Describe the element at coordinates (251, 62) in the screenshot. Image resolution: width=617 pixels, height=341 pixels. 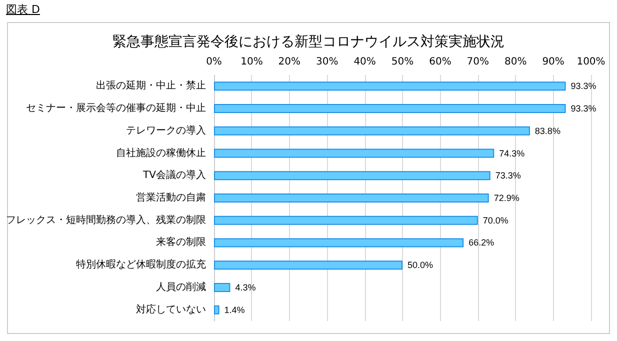
I see `x-tick-label: 10%` at that location.